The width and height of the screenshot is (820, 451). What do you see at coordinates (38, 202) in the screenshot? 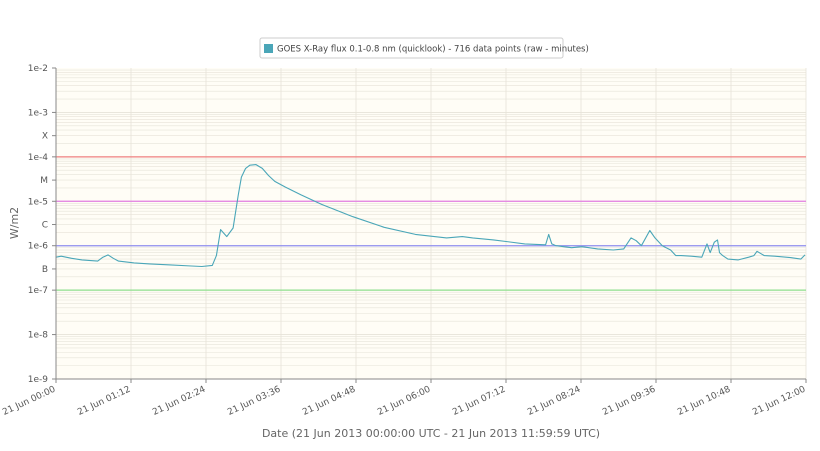
I see `y-tick-label: 1e-5` at bounding box center [38, 202].